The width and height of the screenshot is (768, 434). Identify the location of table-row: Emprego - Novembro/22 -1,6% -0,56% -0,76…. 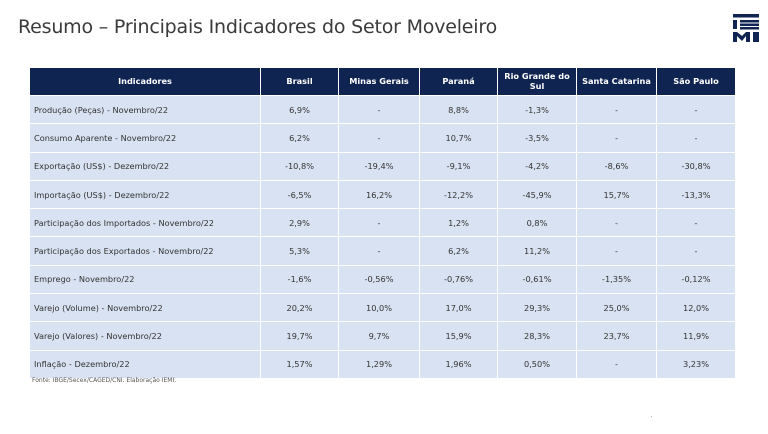
(383, 279).